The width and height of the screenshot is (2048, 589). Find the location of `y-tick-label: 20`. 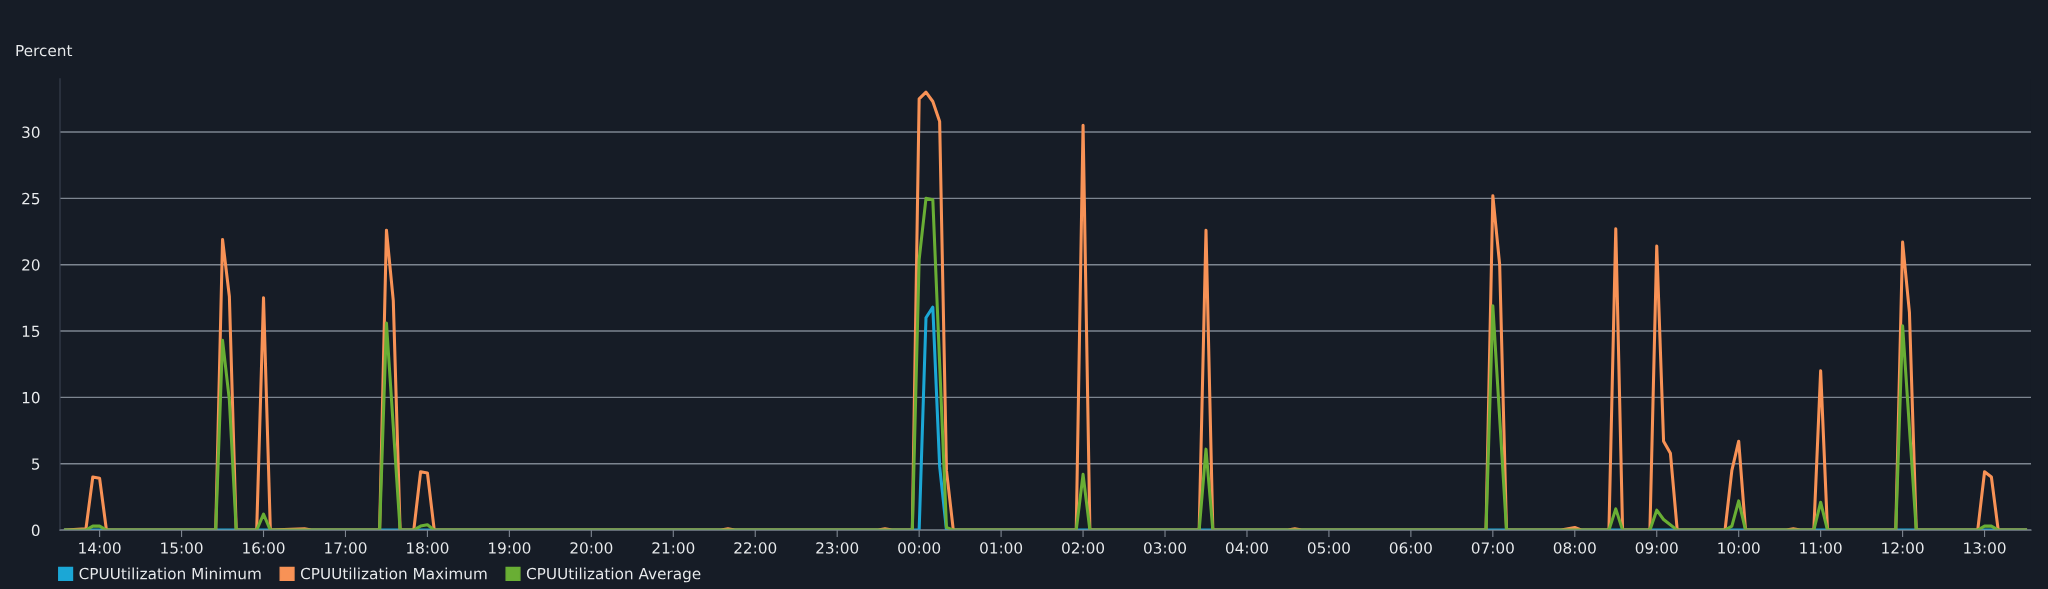

y-tick-label: 20 is located at coordinates (31, 265).